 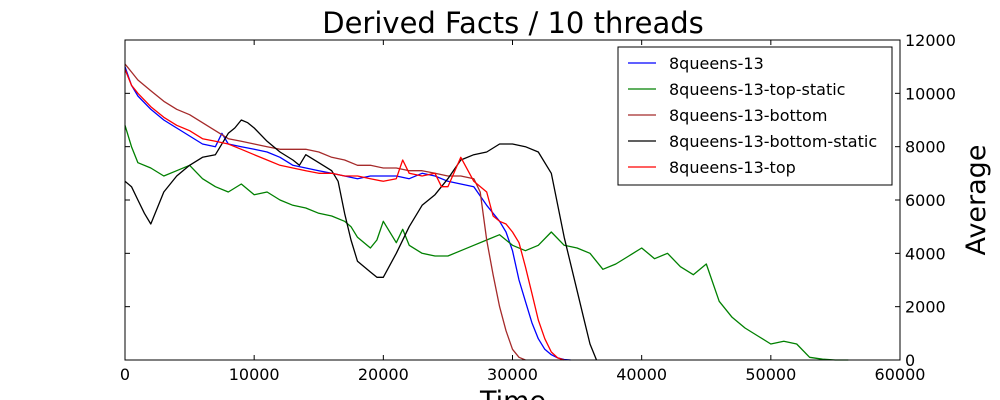 What do you see at coordinates (716, 63) in the screenshot?
I see `legend-label: 8queens-13` at bounding box center [716, 63].